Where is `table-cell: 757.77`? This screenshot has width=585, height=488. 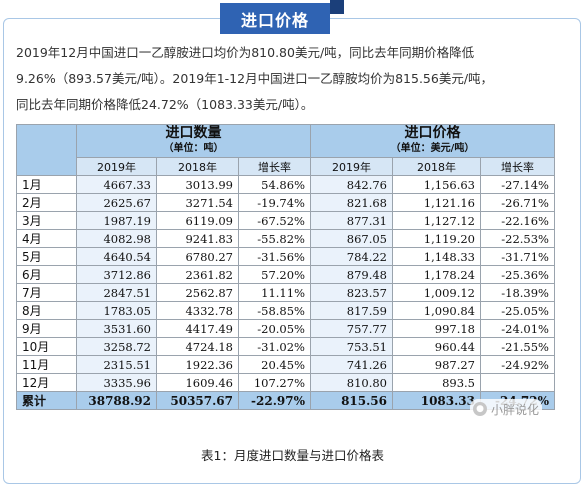
table-cell: 757.77 is located at coordinates (351, 328).